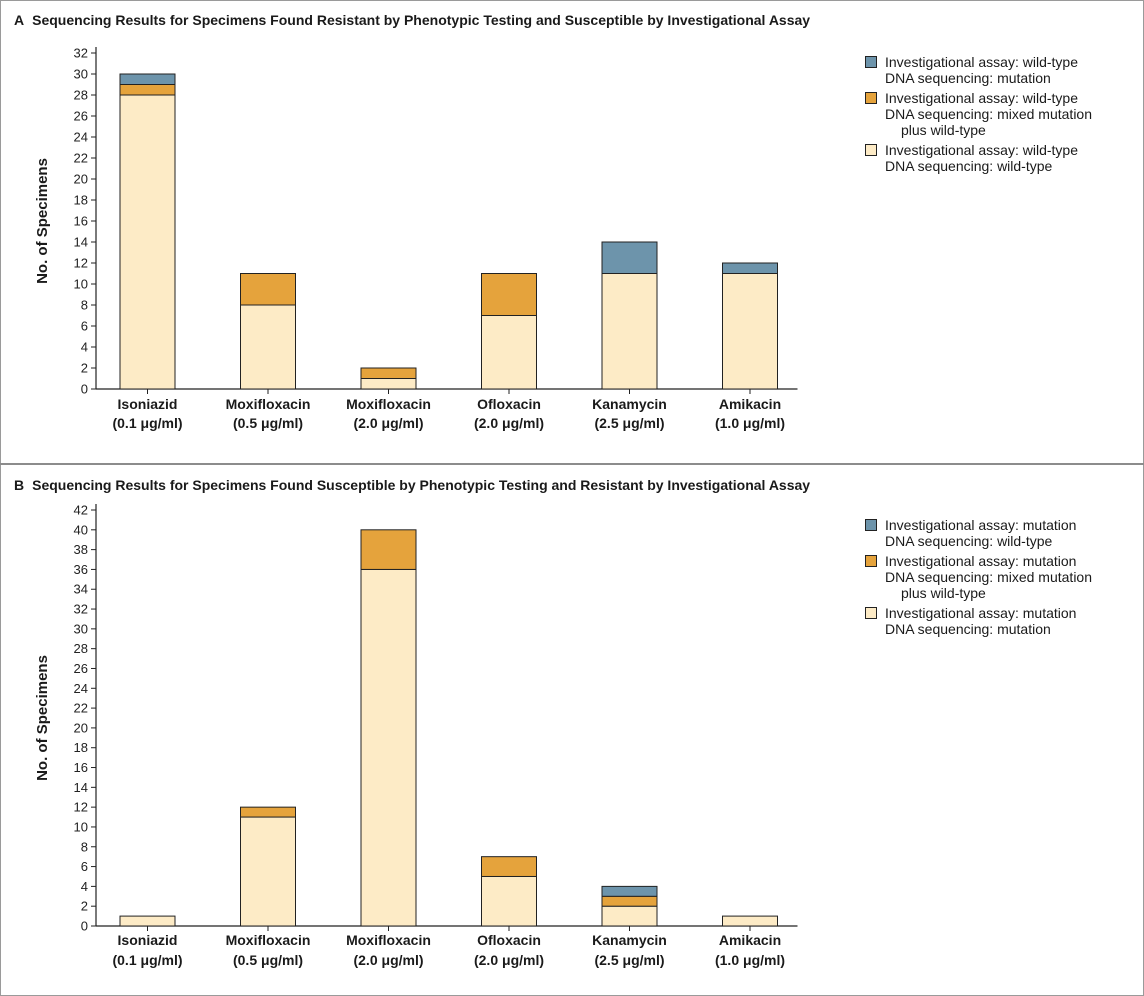  I want to click on panel-b-y-tick-label: 2, so click(84, 906).